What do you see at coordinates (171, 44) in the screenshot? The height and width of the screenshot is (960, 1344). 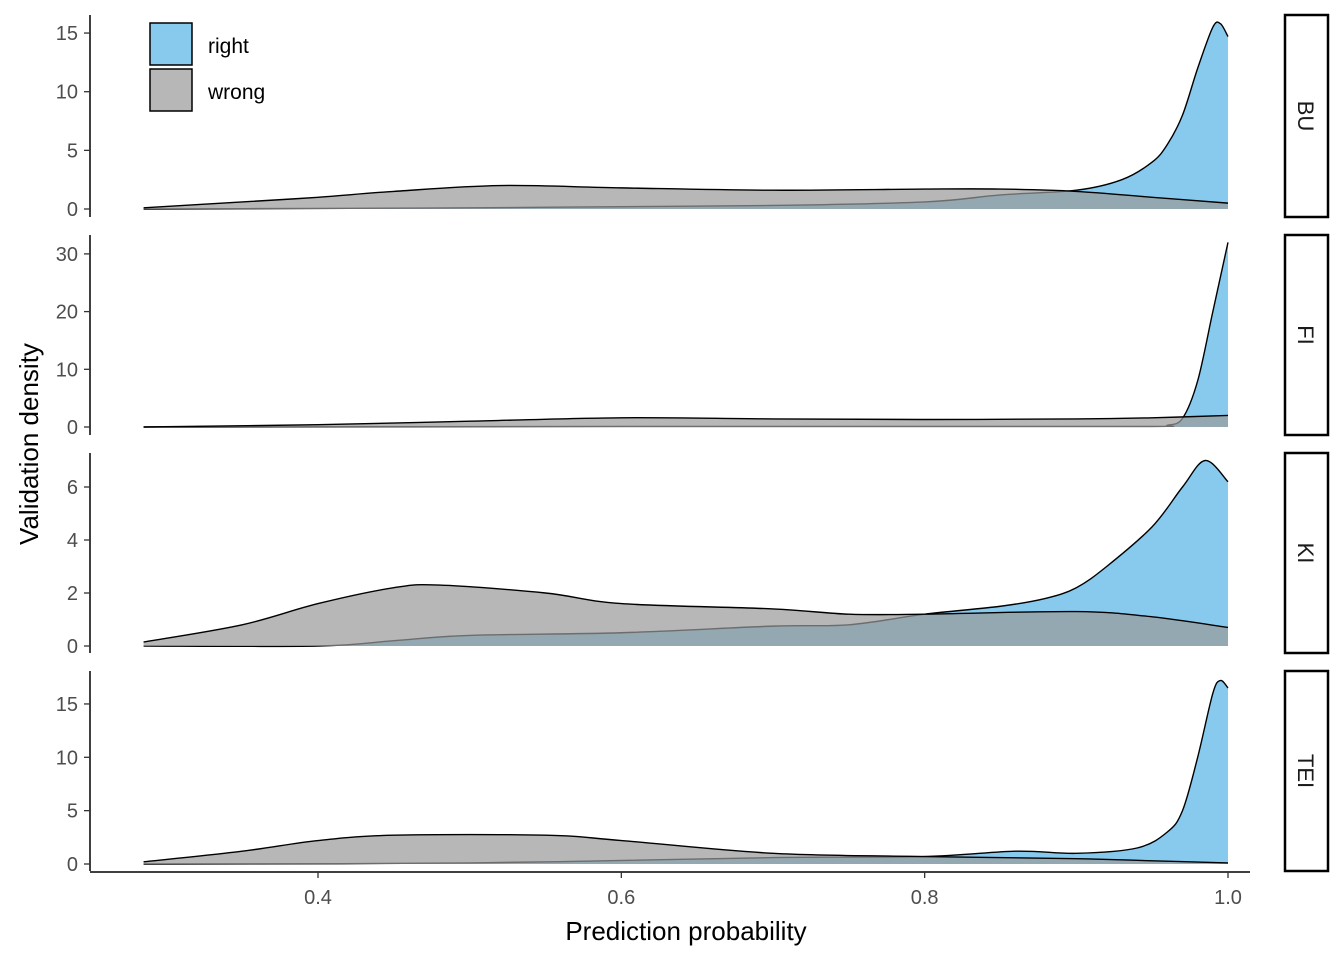 I see `legend-key-right` at bounding box center [171, 44].